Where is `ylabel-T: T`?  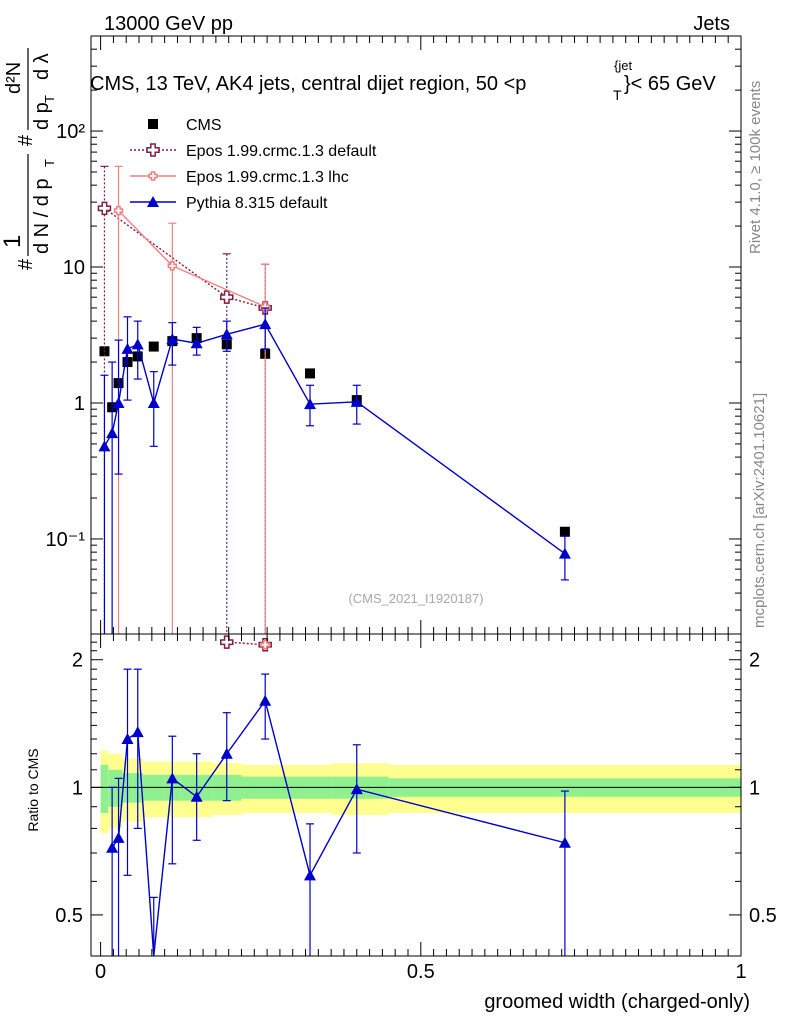
ylabel-T: T is located at coordinates (49, 163).